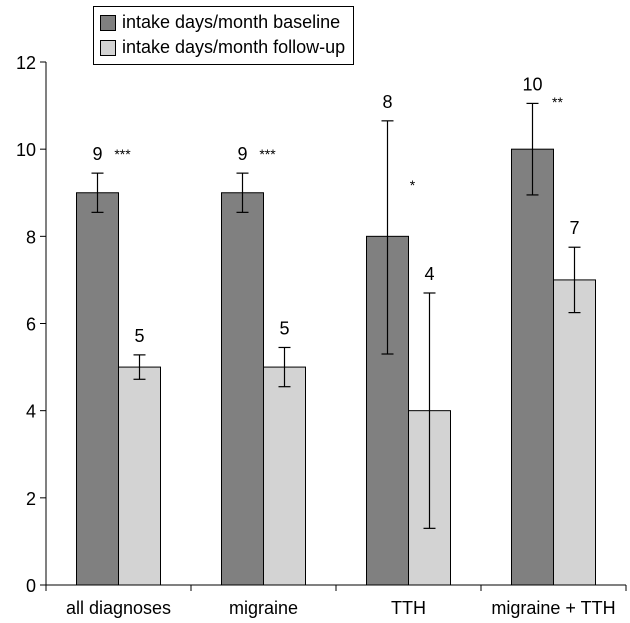  I want to click on legend-item-follow-up: intake days/month follow-up, so click(222, 47).